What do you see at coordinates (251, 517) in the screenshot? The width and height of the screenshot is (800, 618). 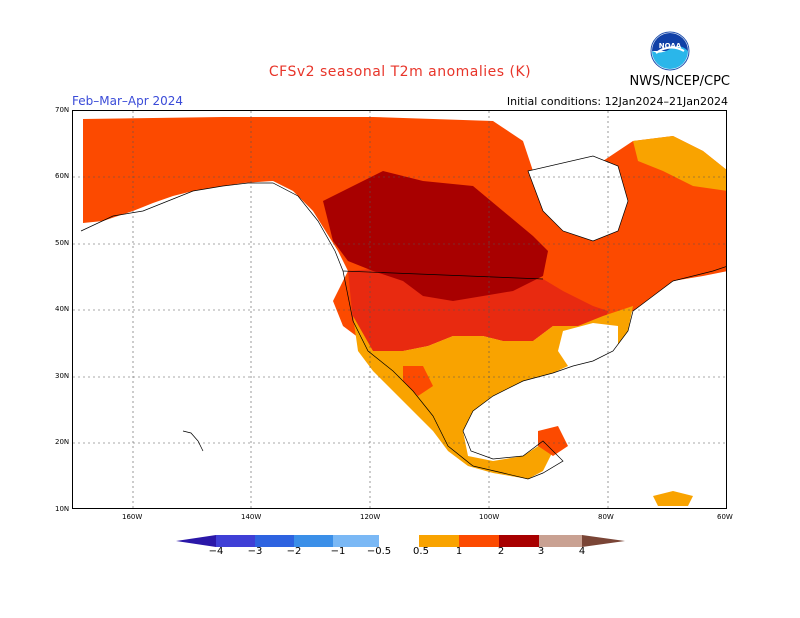 I see `lon-label: 140W` at bounding box center [251, 517].